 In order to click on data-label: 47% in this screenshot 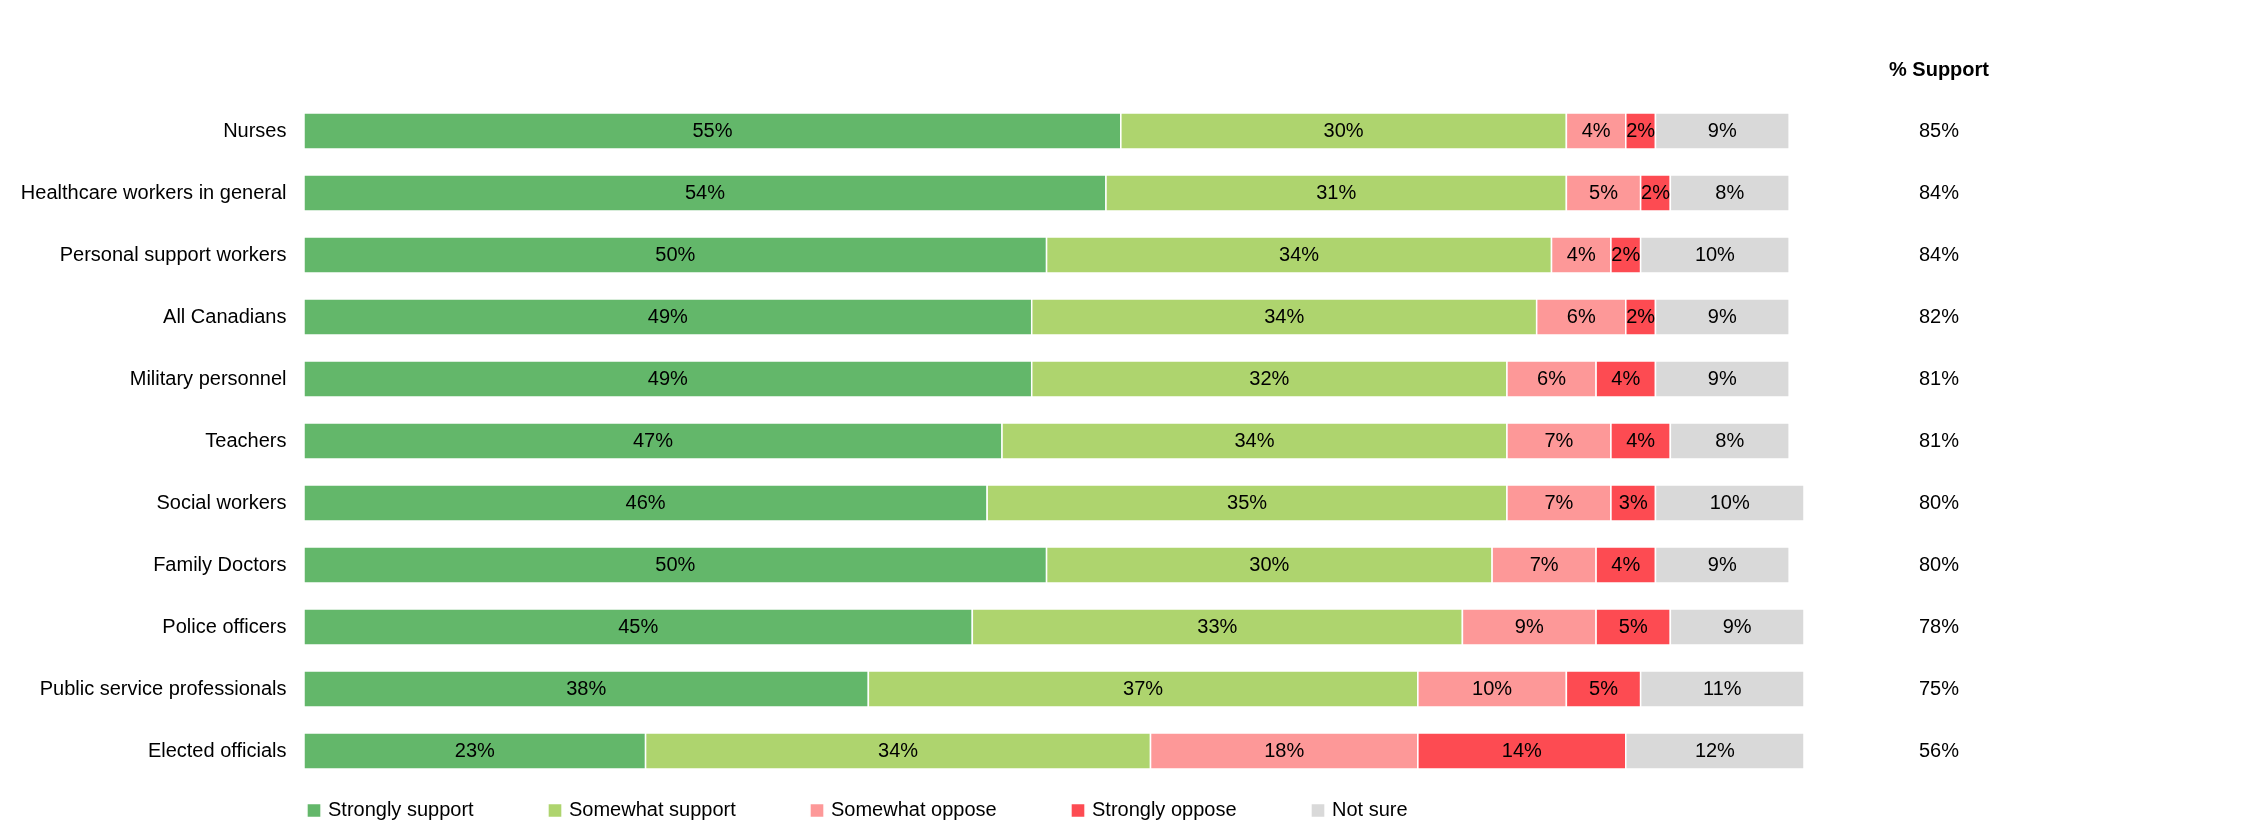, I will do `click(653, 440)`.